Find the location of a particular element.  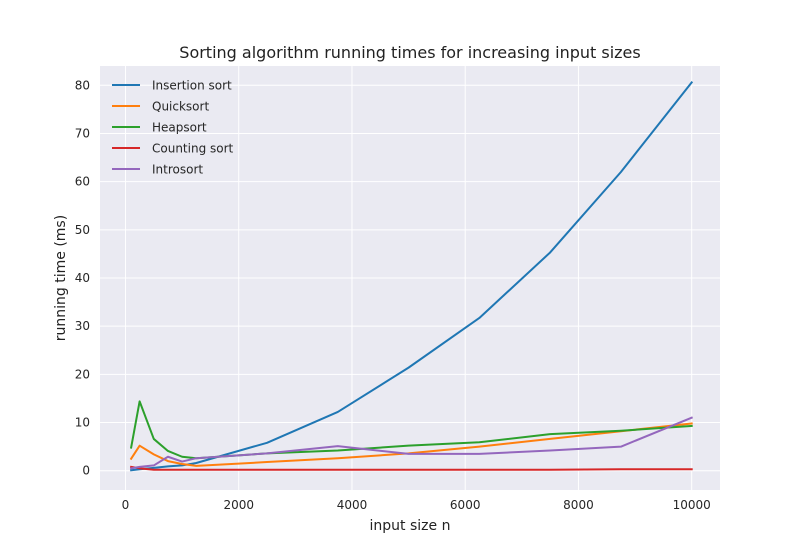

series-line-introsort is located at coordinates (411, 443).